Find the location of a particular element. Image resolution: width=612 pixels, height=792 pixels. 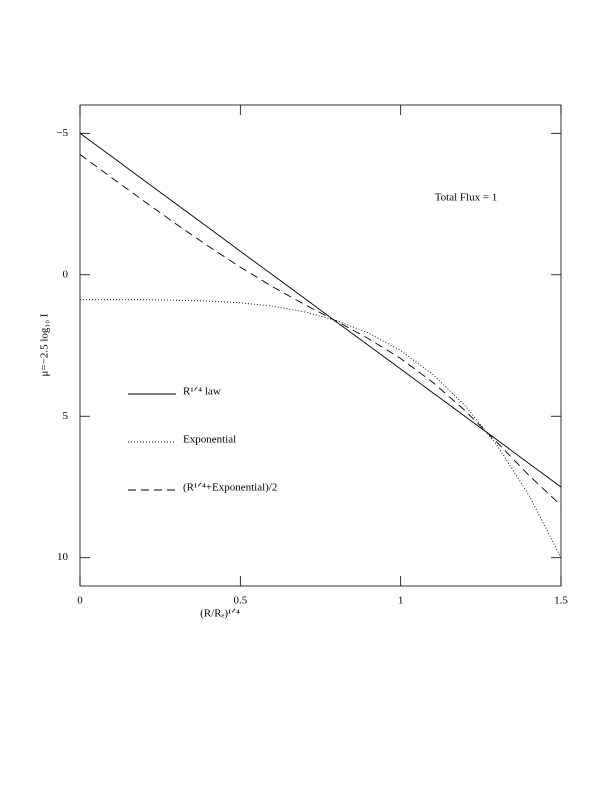

annotation: Total Flux = 1 is located at coordinates (466, 198).